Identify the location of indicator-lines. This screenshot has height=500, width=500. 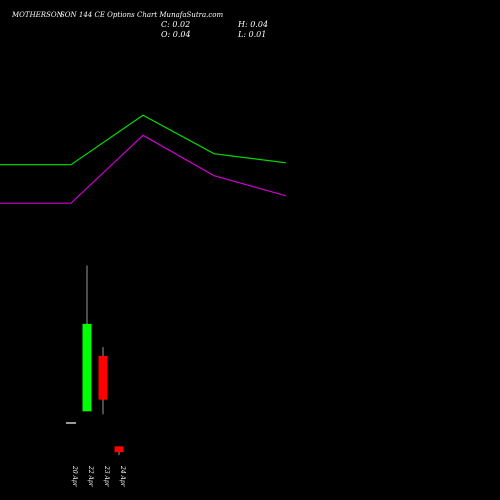
(143, 159).